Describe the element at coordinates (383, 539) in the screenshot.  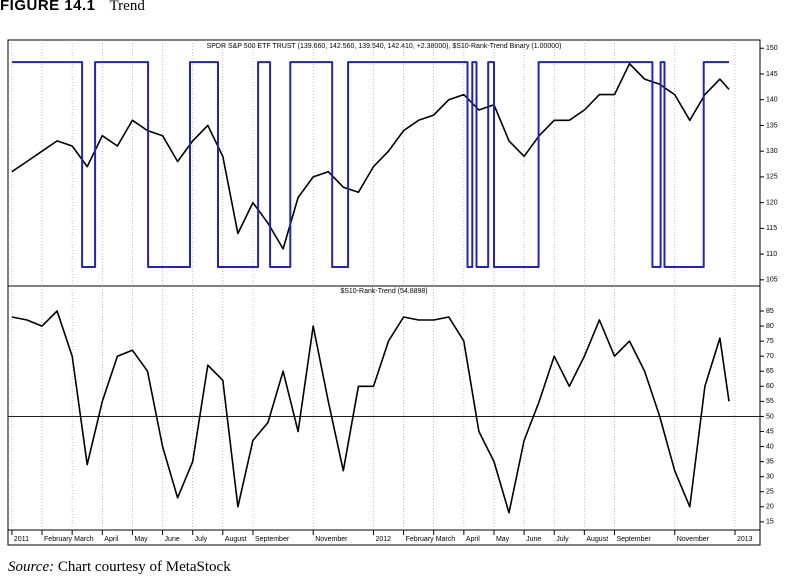
I see `x-tick-label: 2012` at that location.